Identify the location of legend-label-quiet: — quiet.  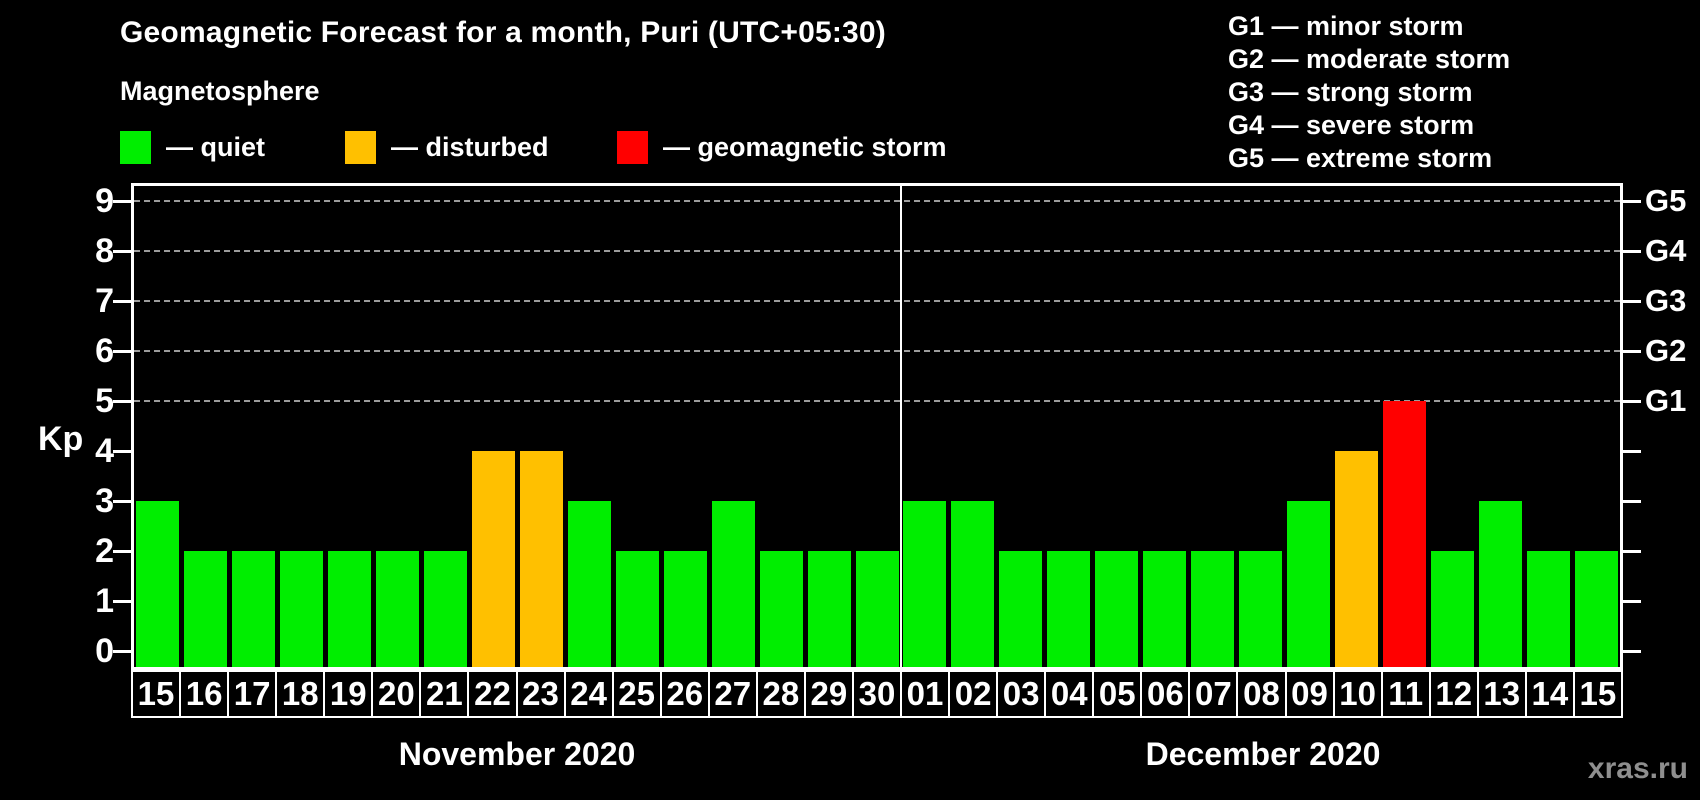
(215, 146).